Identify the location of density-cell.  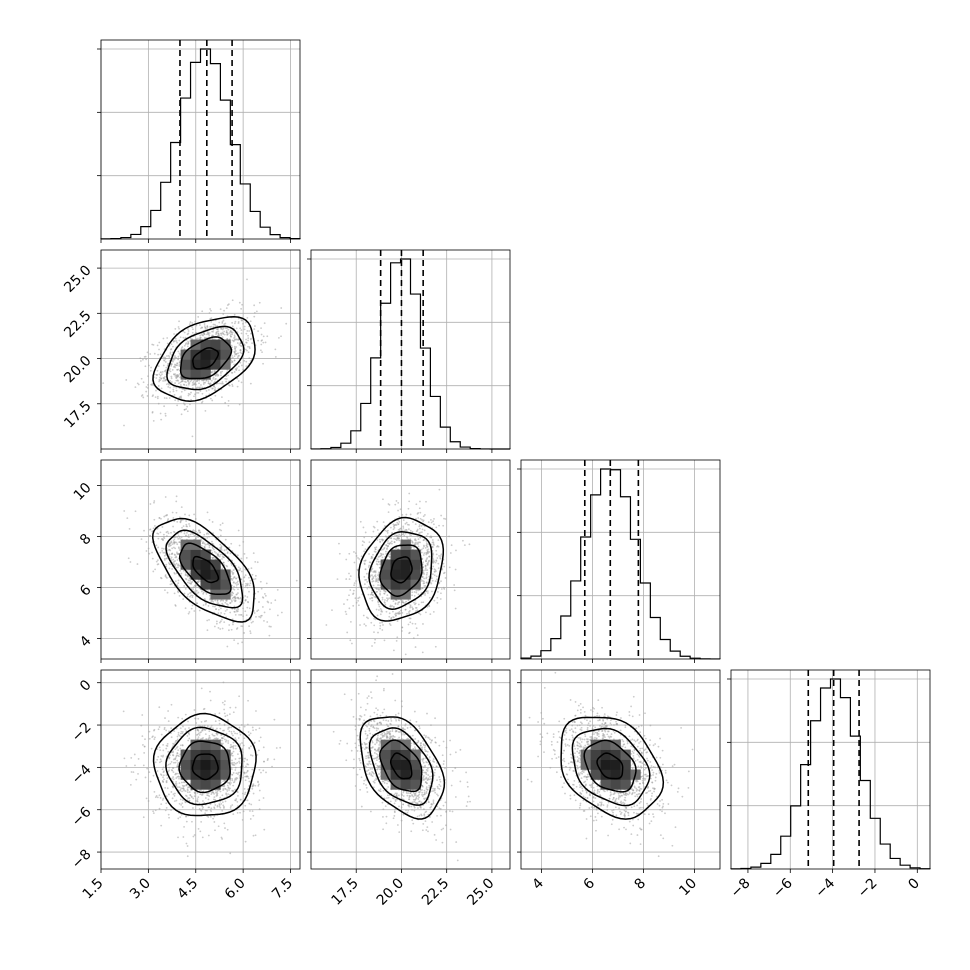
(225, 364).